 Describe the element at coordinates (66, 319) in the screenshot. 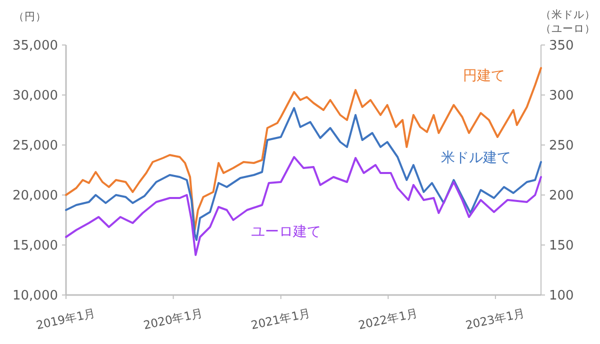

I see `x-tick-label: 2019年1月` at that location.